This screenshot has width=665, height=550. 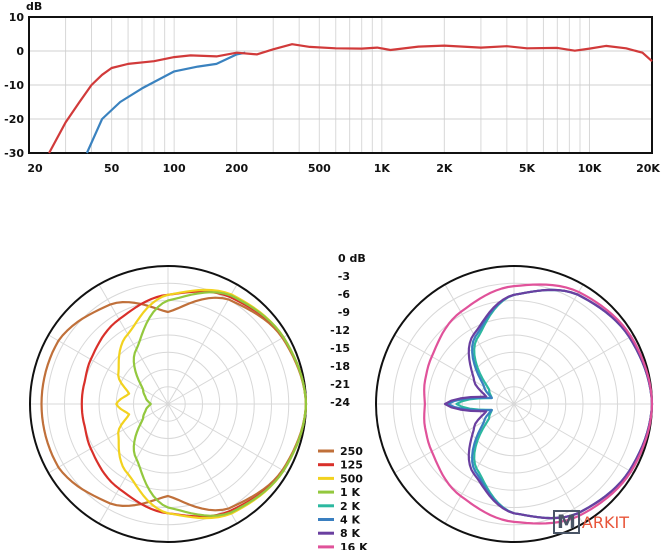 What do you see at coordinates (354, 545) in the screenshot?
I see `legend-label-16K: 16 K` at bounding box center [354, 545].